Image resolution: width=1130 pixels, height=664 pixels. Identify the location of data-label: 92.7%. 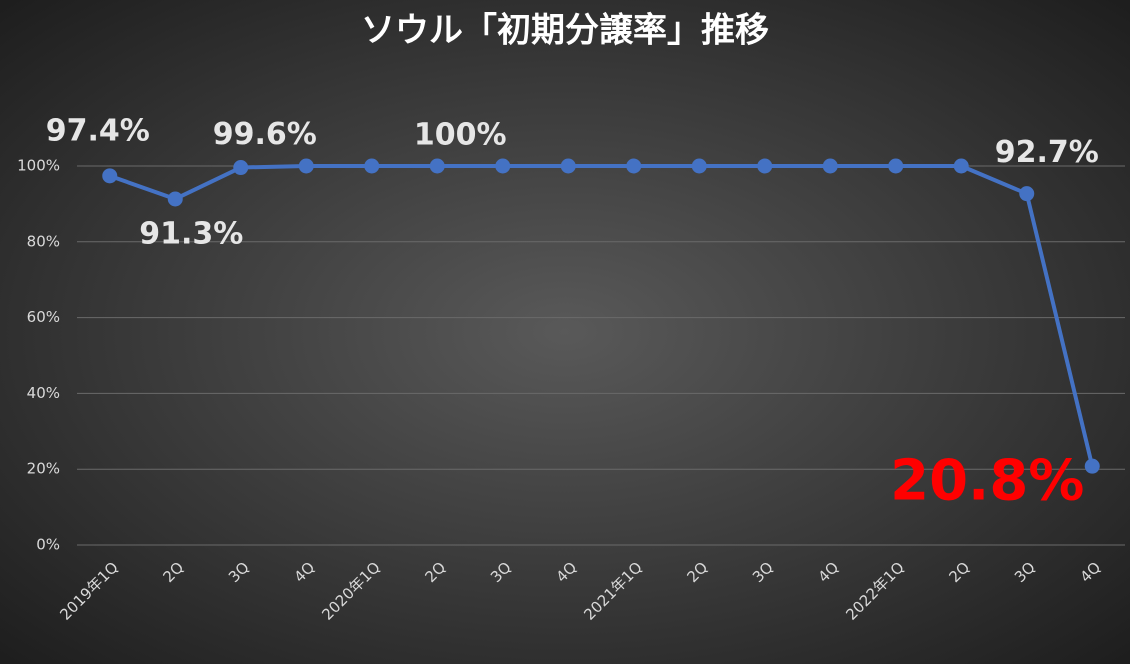
(1047, 152).